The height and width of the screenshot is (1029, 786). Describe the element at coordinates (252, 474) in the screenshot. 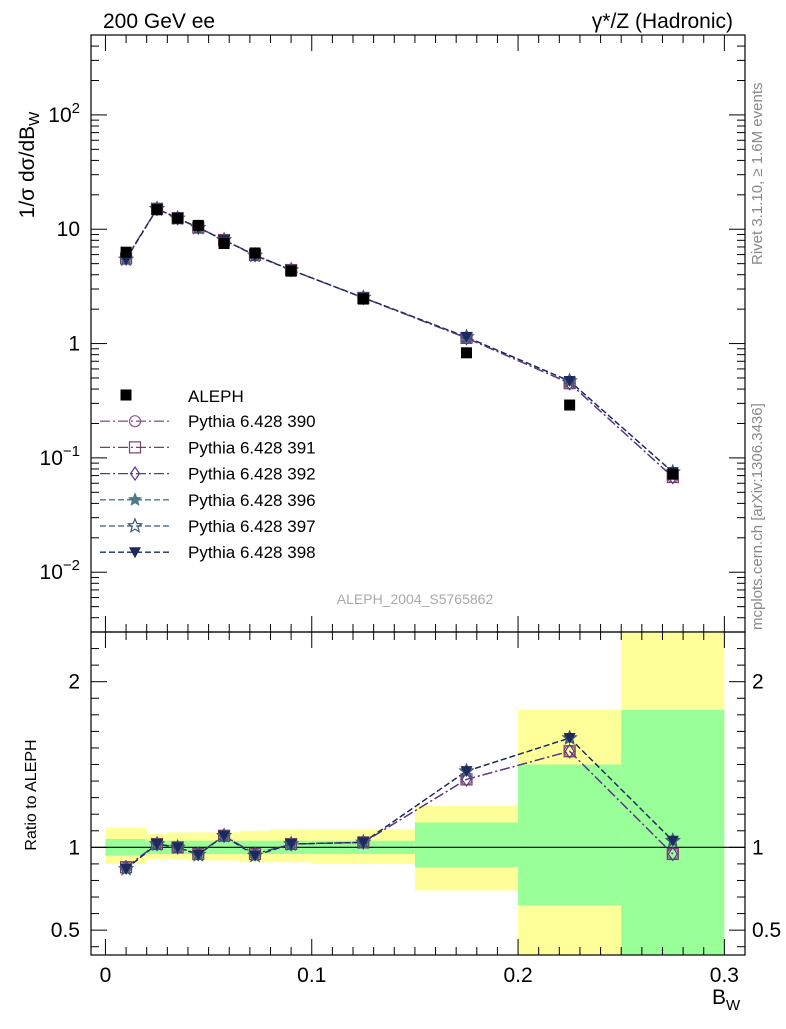

I see `legend-label: Pythia 6.428 392` at that location.